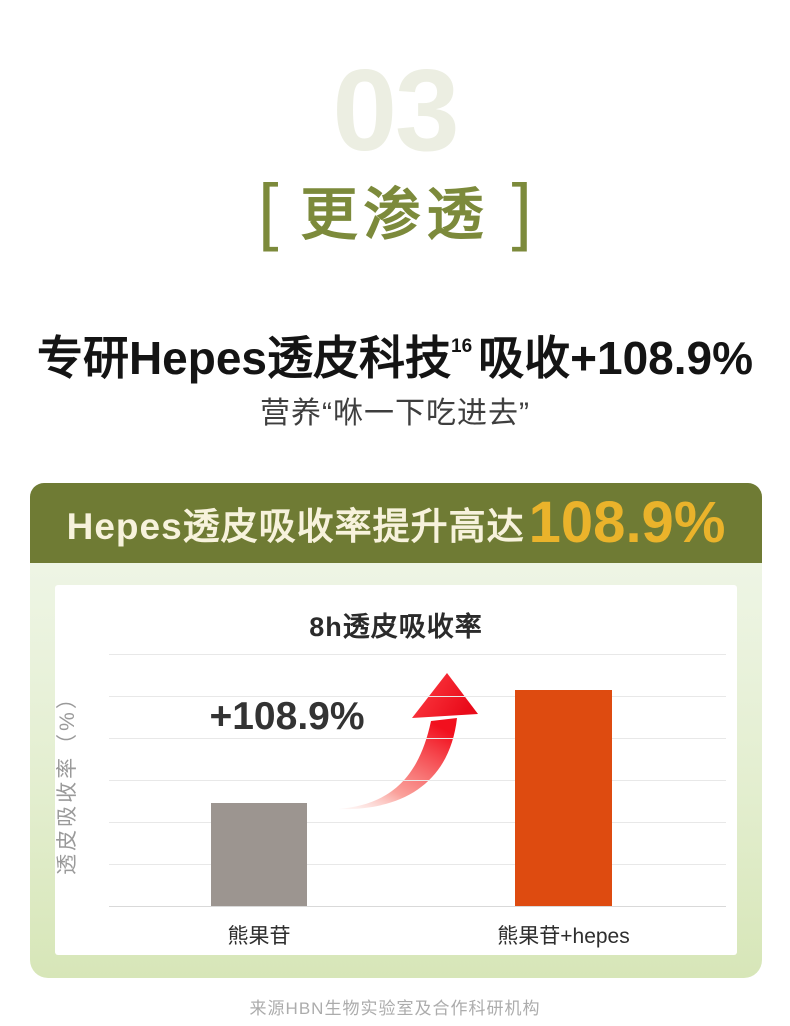 The image size is (790, 1026). I want to click on left-bracket-decoration: [, so click(268, 210).